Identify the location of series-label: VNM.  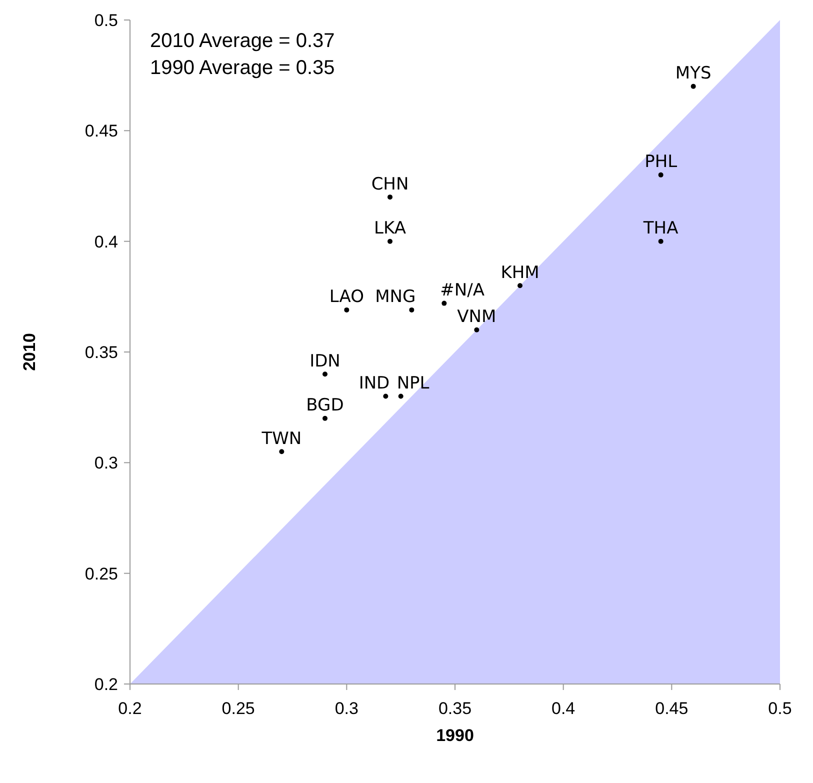
(476, 317).